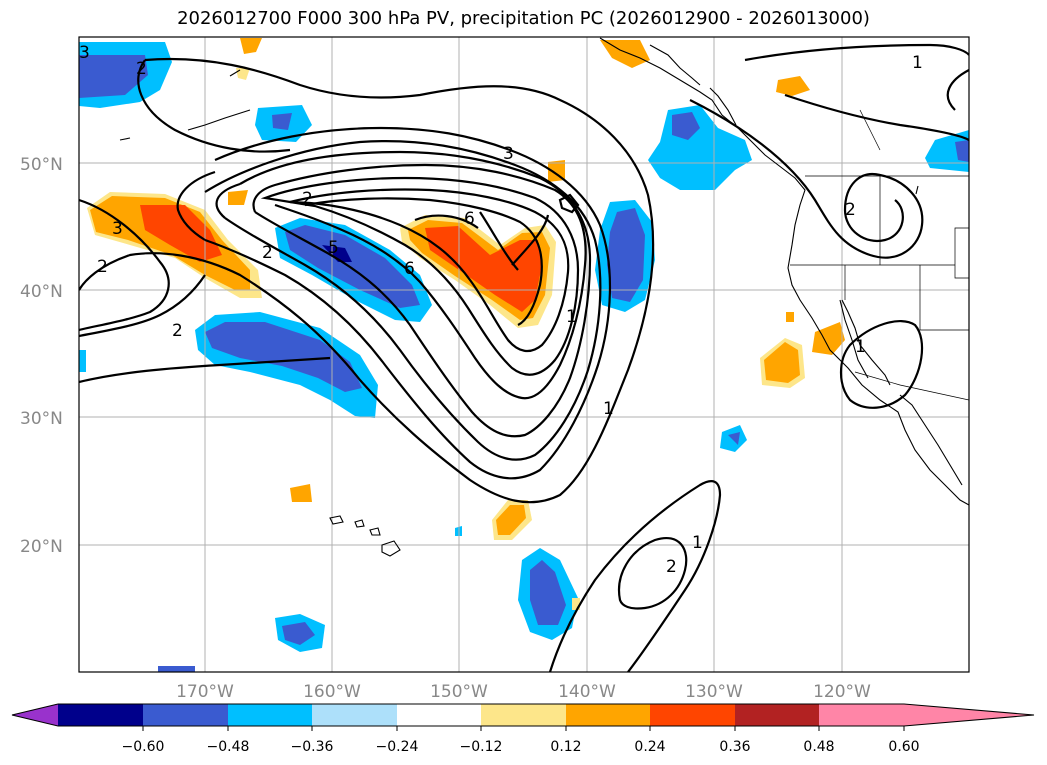  Describe the element at coordinates (587, 692) in the screenshot. I see `lon-label: 140°W` at that location.